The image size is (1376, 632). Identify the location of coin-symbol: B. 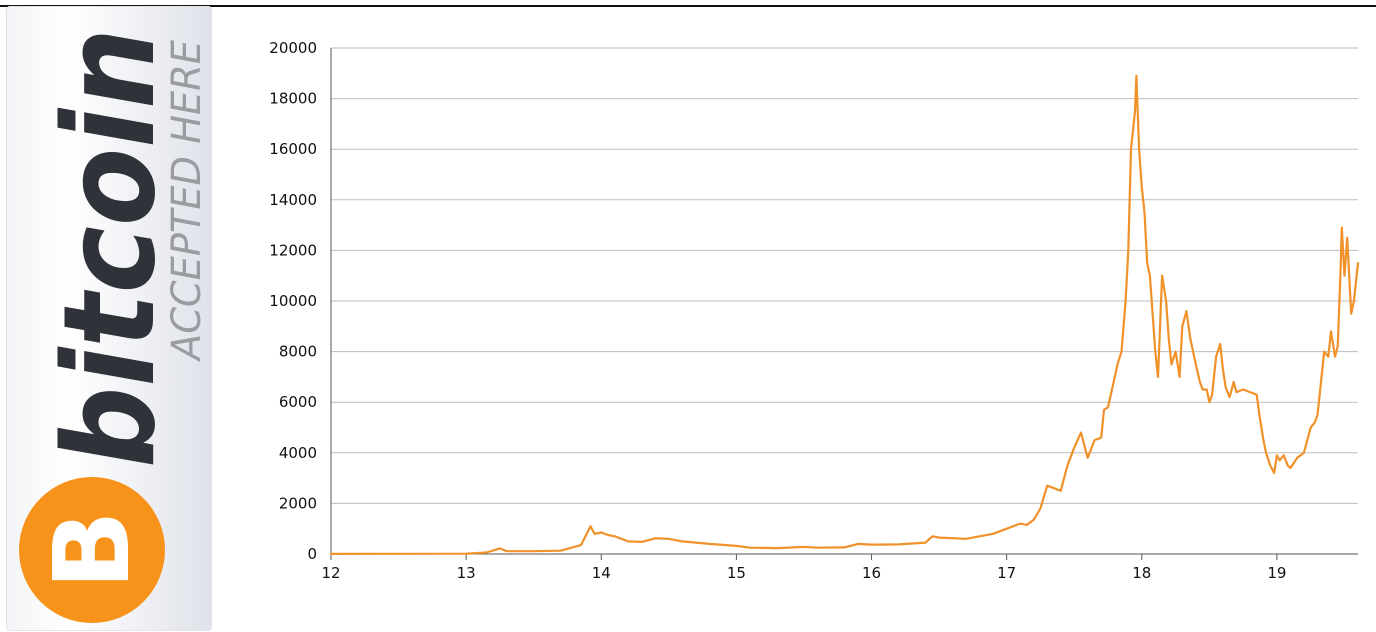
(92, 549).